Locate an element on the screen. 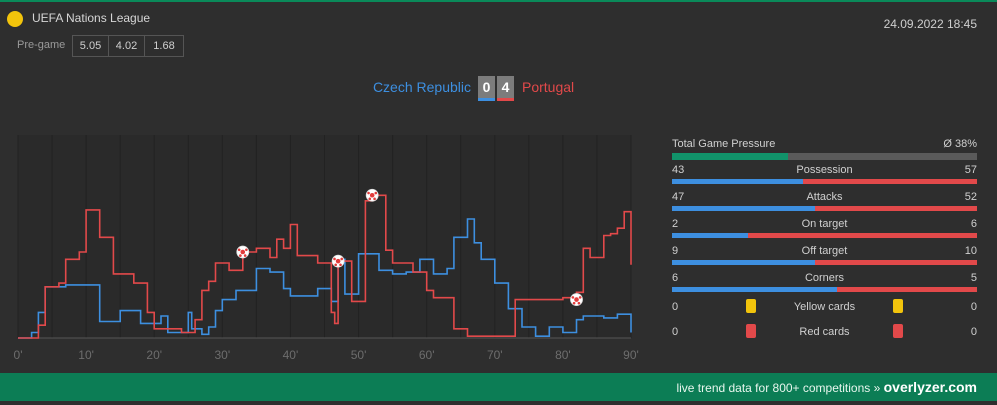 Image resolution: width=997 pixels, height=405 pixels. stat-home-value: 43 is located at coordinates (678, 170).